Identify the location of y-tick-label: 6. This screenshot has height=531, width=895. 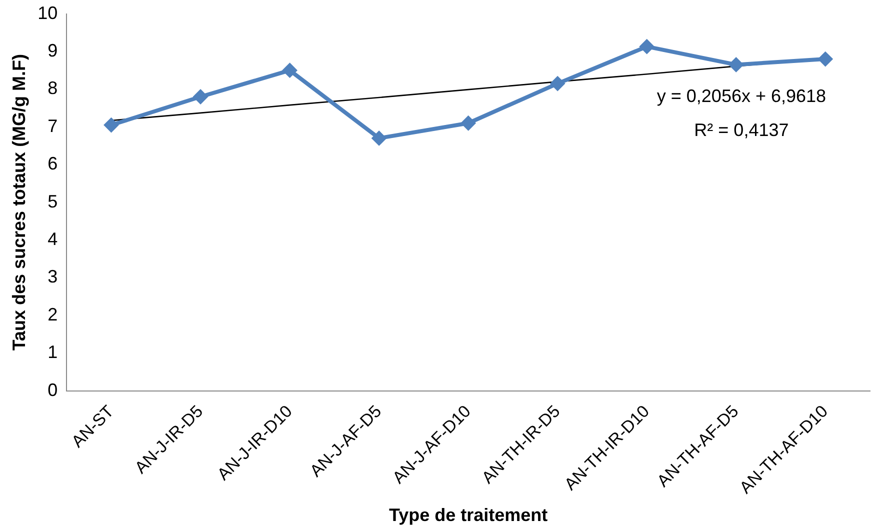
(53, 164).